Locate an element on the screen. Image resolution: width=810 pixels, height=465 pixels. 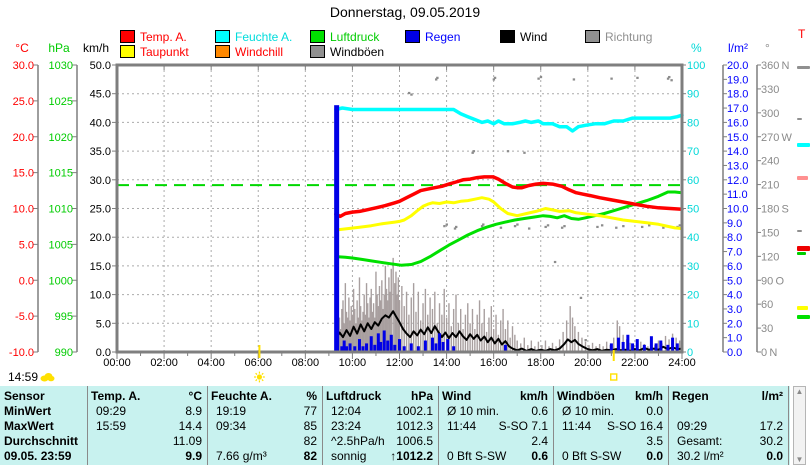
table-sensor-name: Luftdruck is located at coordinates (354, 396).